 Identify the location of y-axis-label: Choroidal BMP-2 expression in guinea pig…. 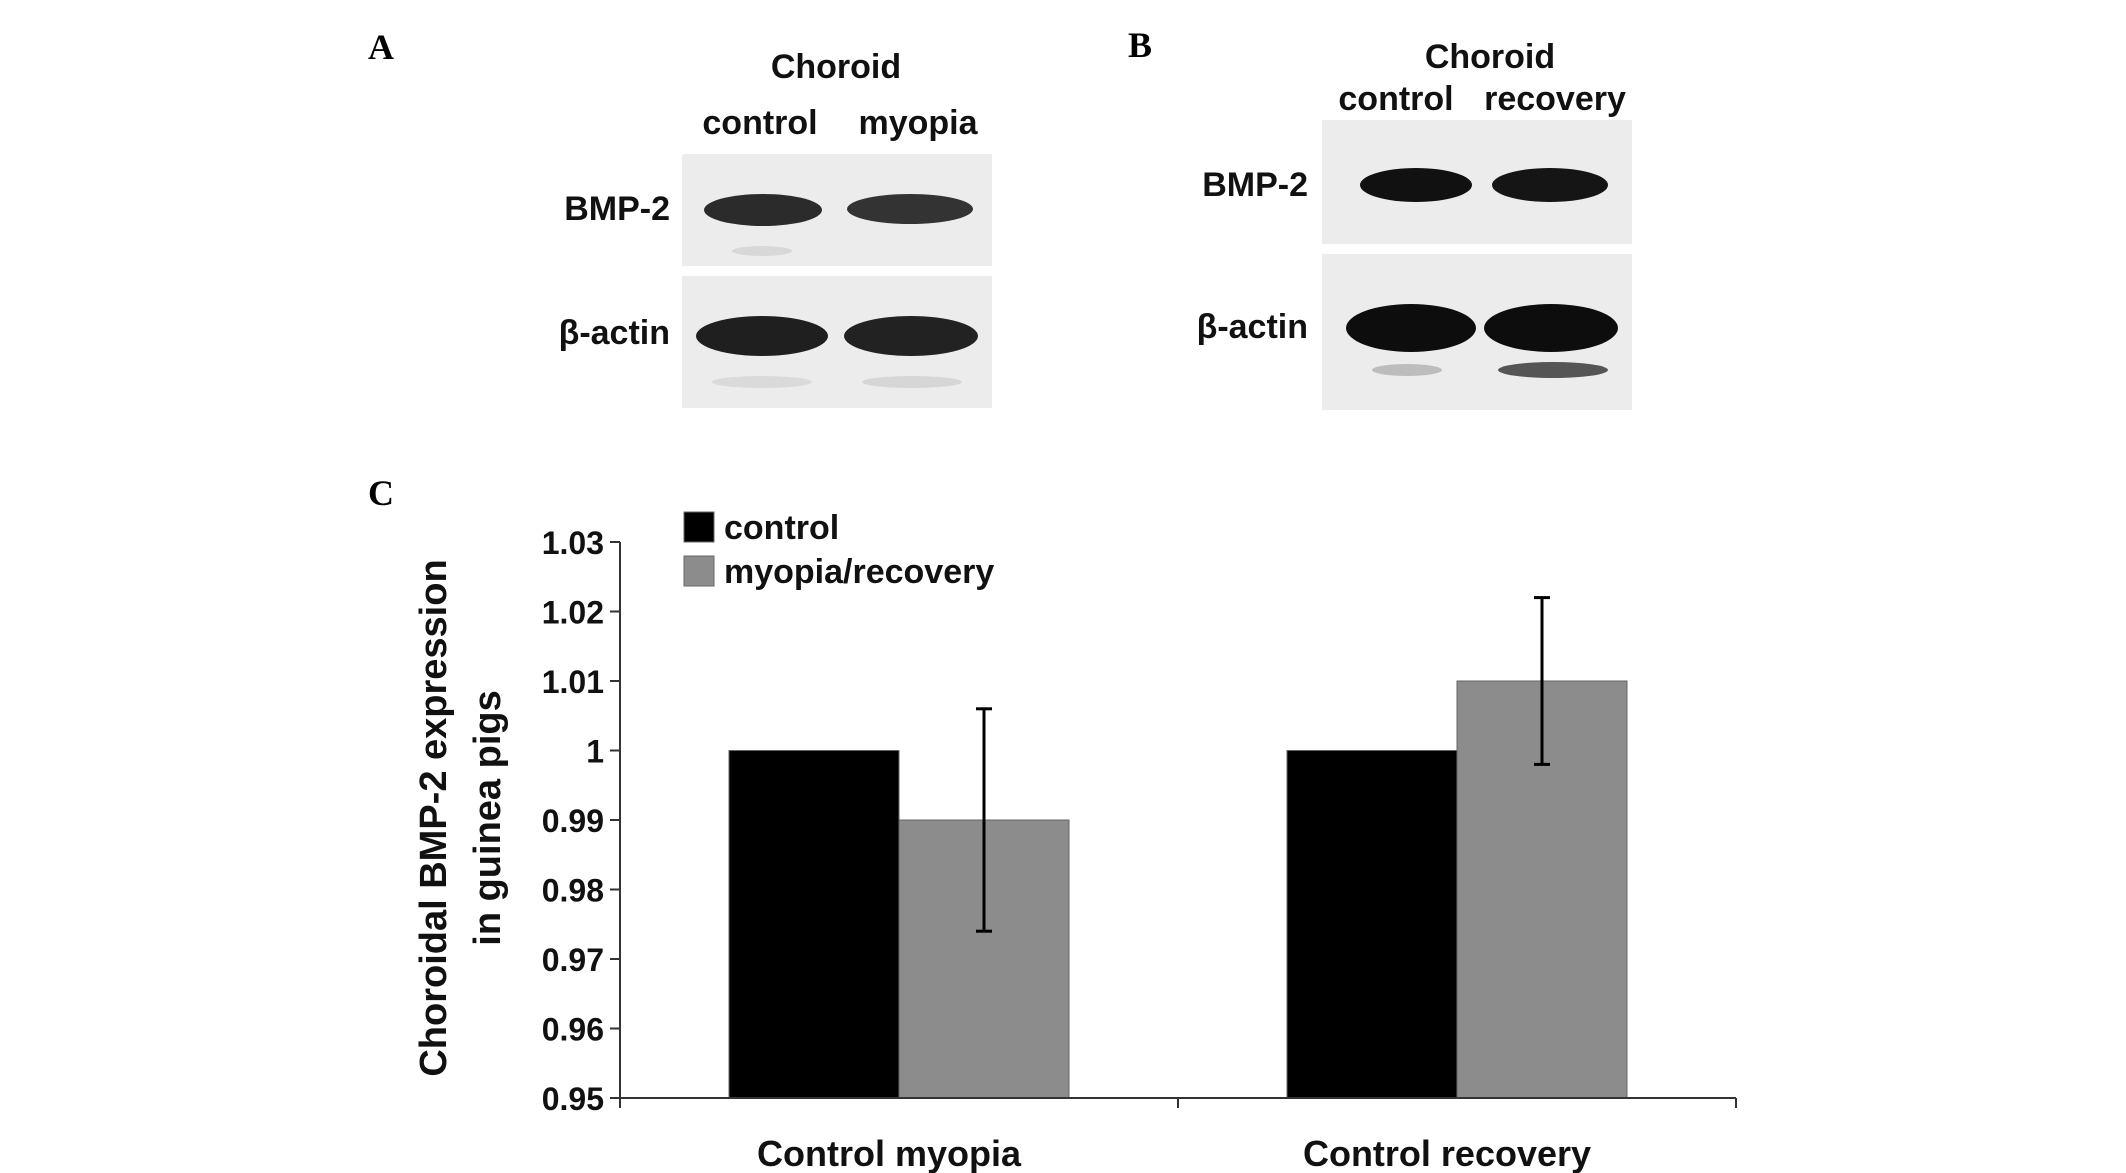
(461, 817).